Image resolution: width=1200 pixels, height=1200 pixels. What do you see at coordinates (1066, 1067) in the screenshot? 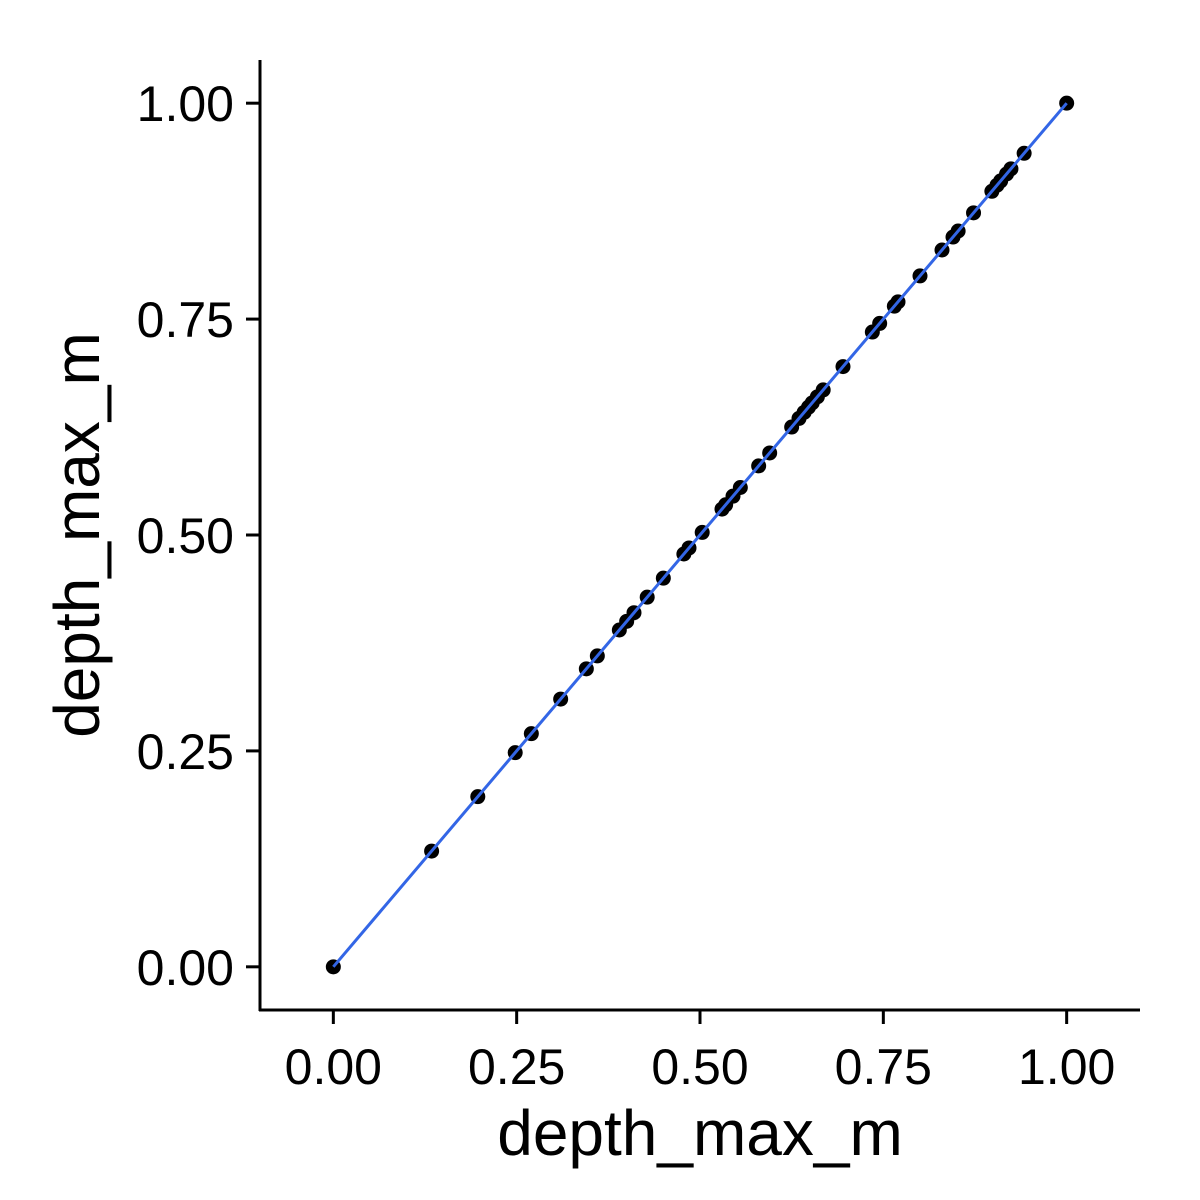
I see `x-tick-label: 1.00` at bounding box center [1066, 1067].